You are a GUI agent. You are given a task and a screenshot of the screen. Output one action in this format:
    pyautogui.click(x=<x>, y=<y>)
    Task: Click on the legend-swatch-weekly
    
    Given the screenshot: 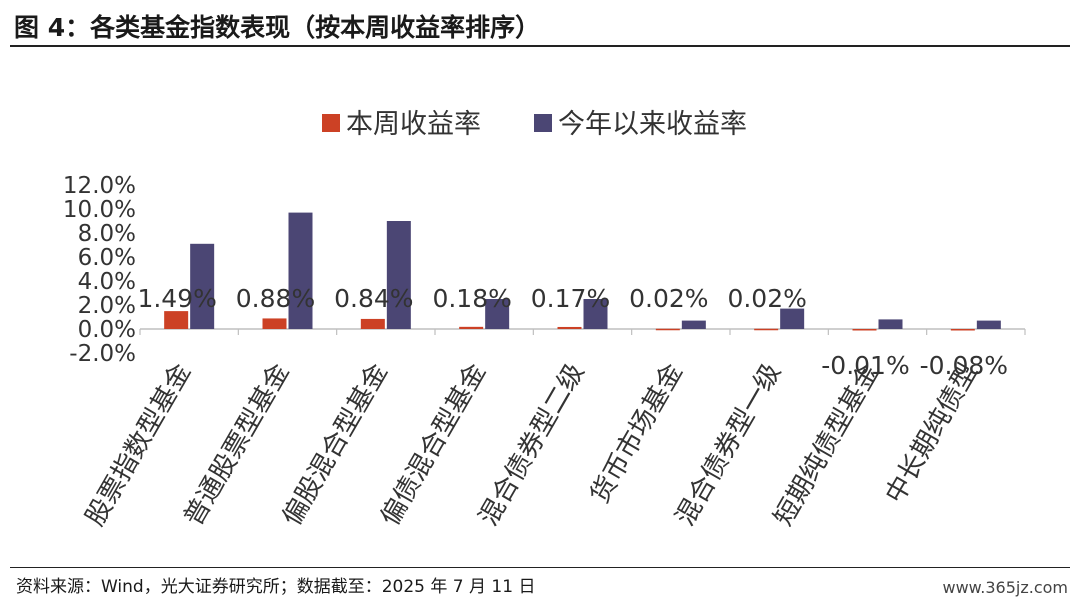 What is the action you would take?
    pyautogui.click(x=331, y=123)
    